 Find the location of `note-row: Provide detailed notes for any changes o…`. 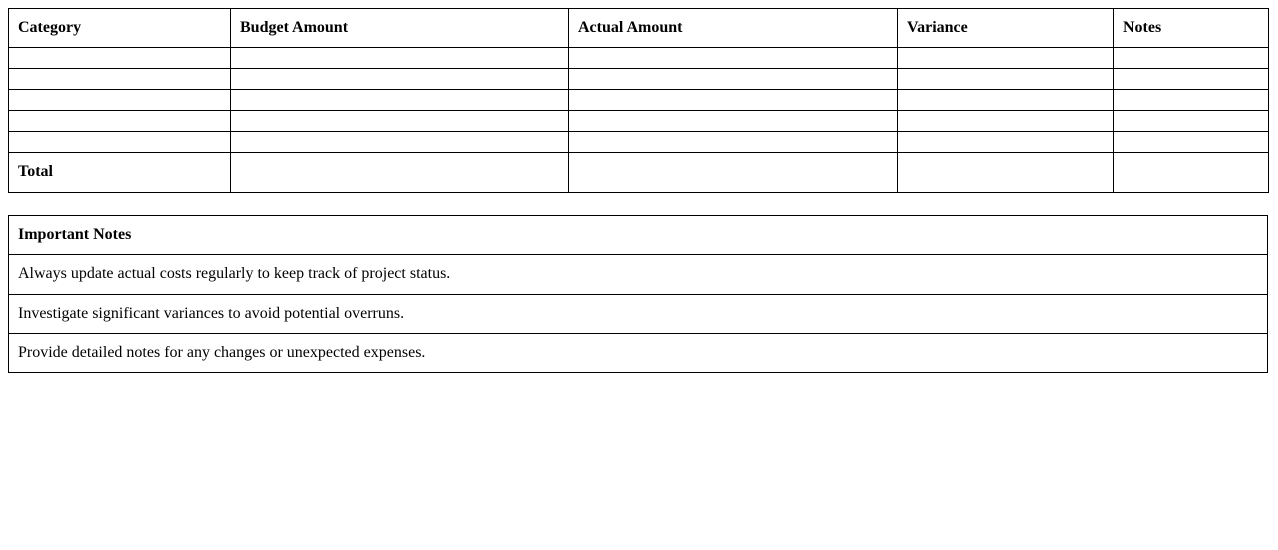

note-row: Provide detailed notes for any changes o… is located at coordinates (638, 353).